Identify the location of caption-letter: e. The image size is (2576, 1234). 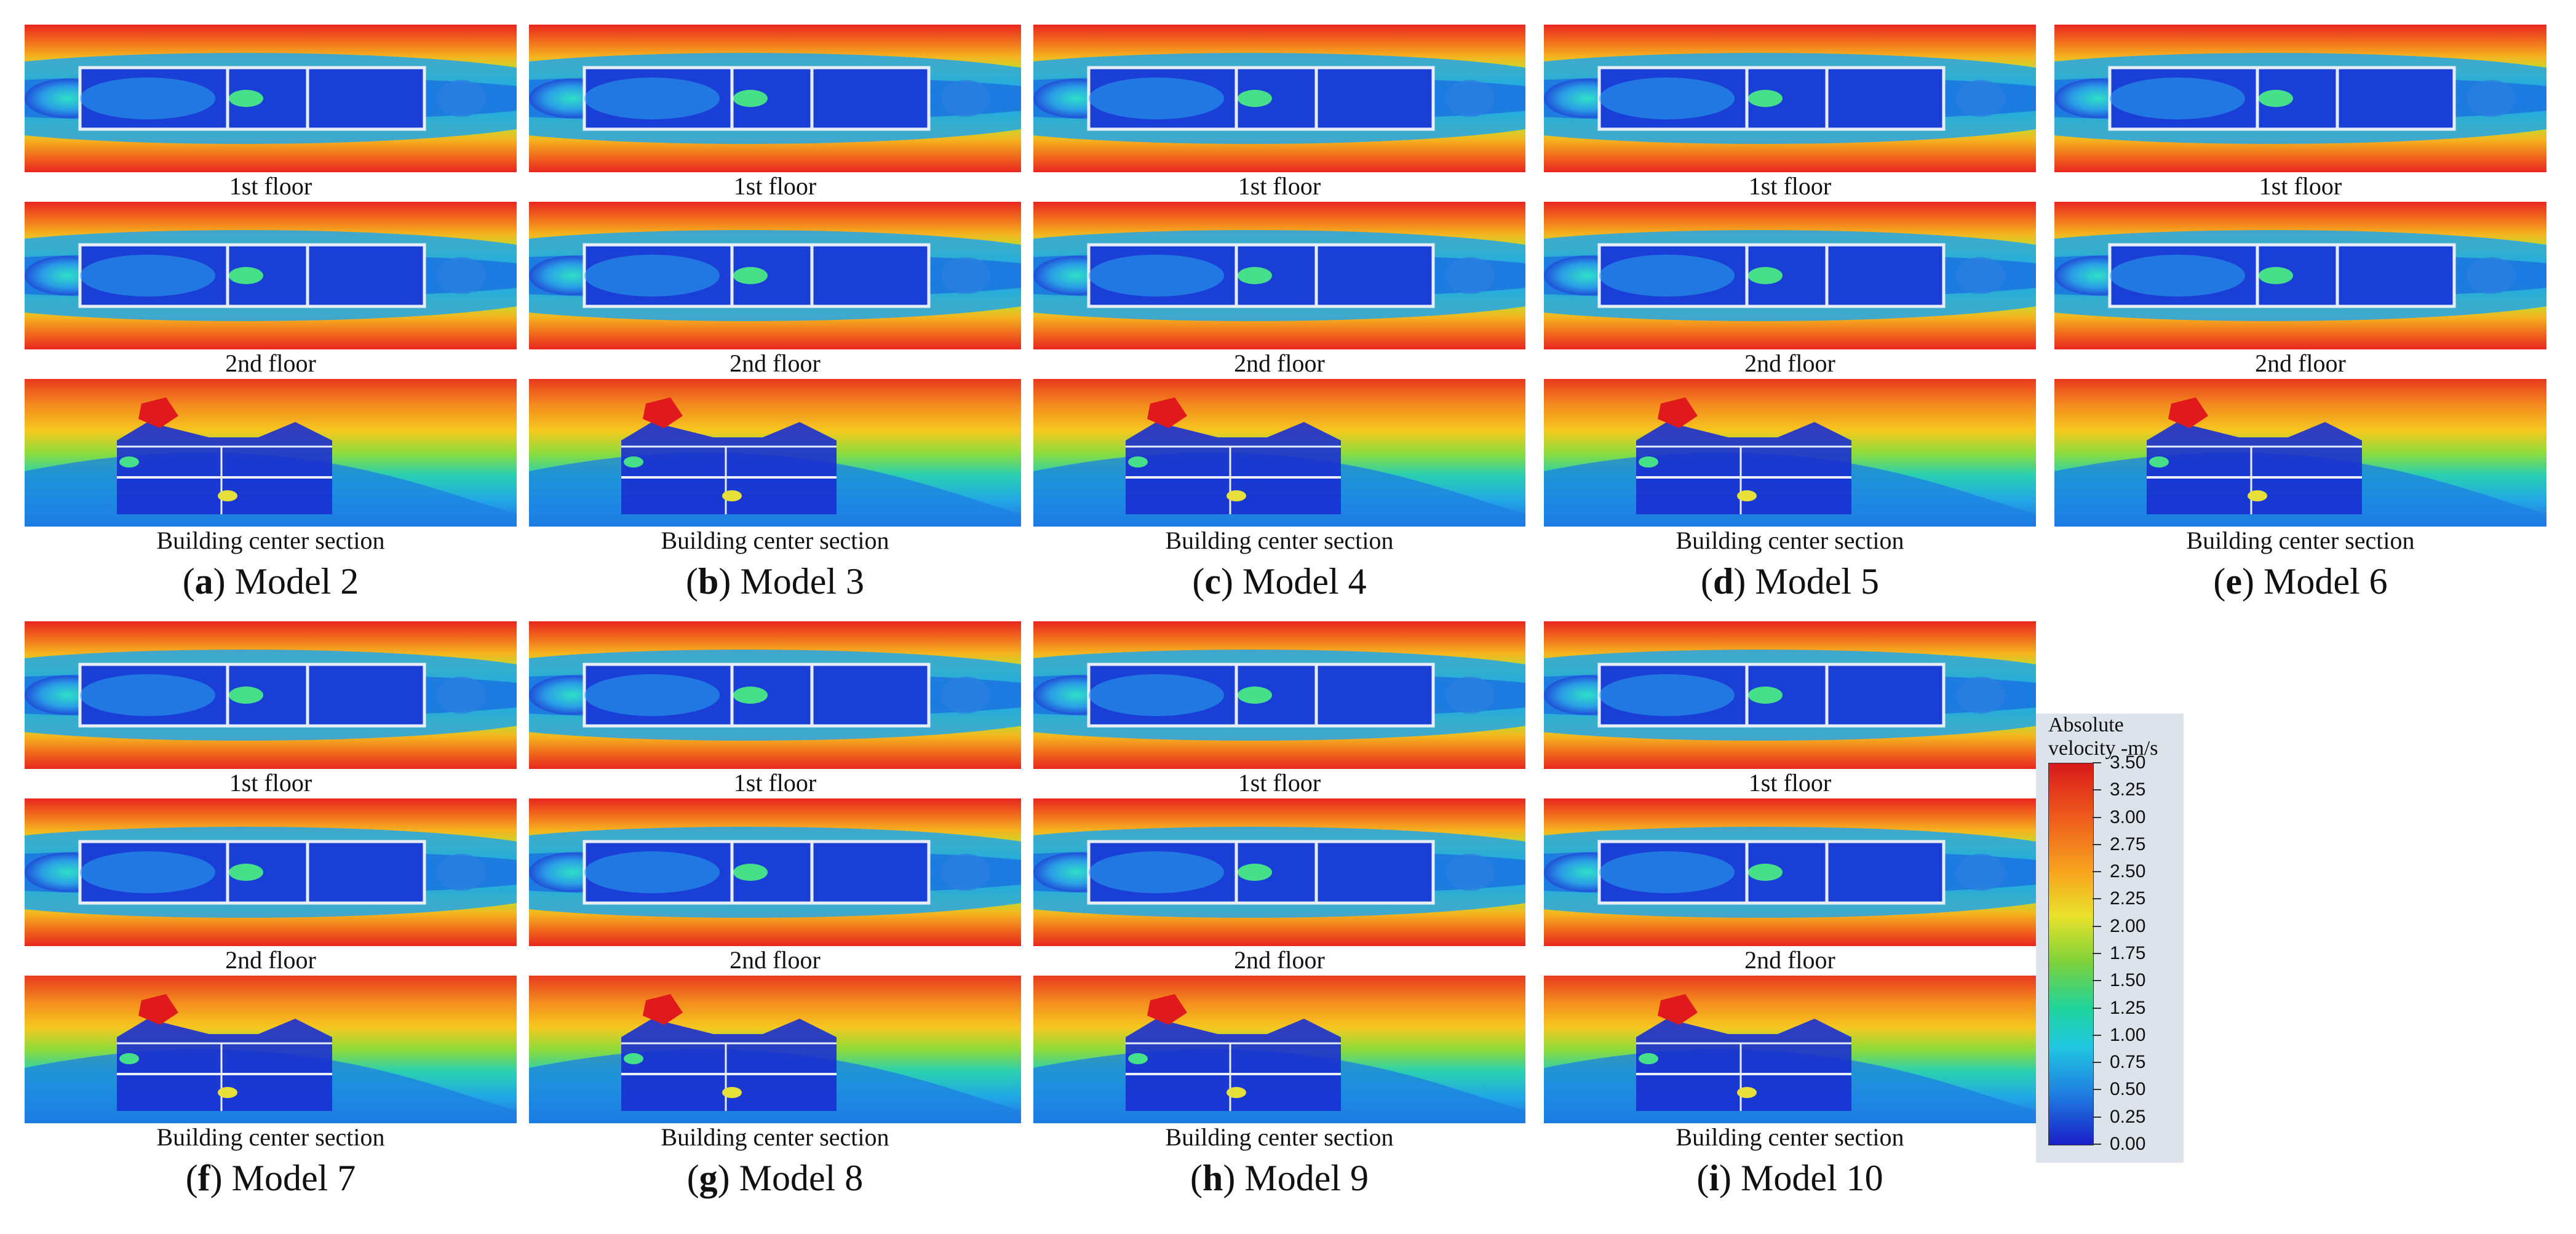
(2233, 581).